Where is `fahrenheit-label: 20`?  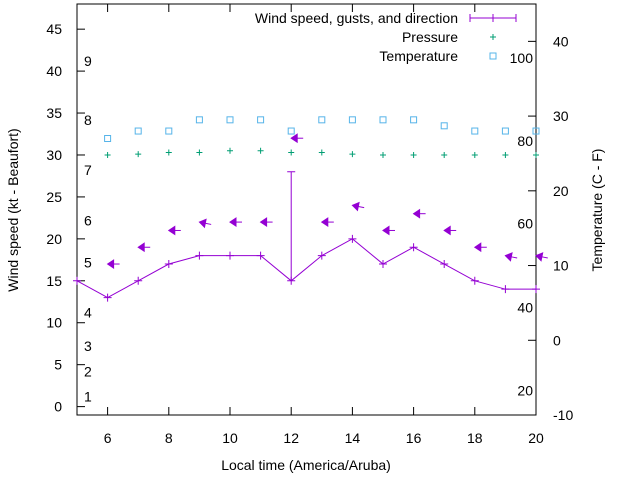
fahrenheit-label: 20 is located at coordinates (525, 390).